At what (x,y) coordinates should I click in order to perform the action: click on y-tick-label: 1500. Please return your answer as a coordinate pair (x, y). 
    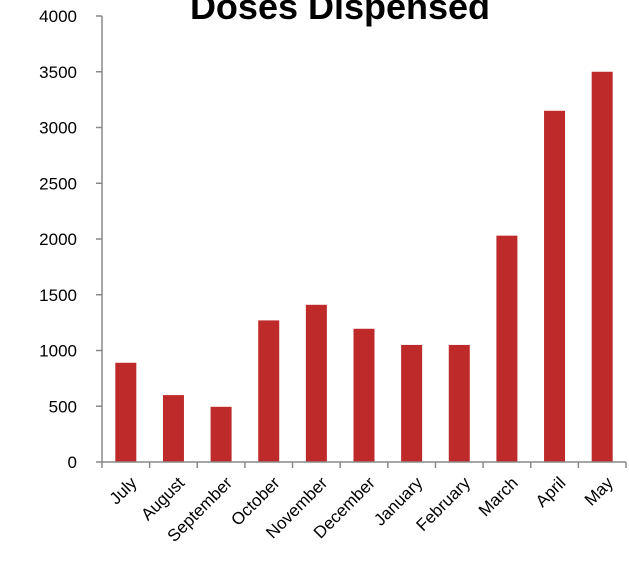
    Looking at the image, I should click on (58, 295).